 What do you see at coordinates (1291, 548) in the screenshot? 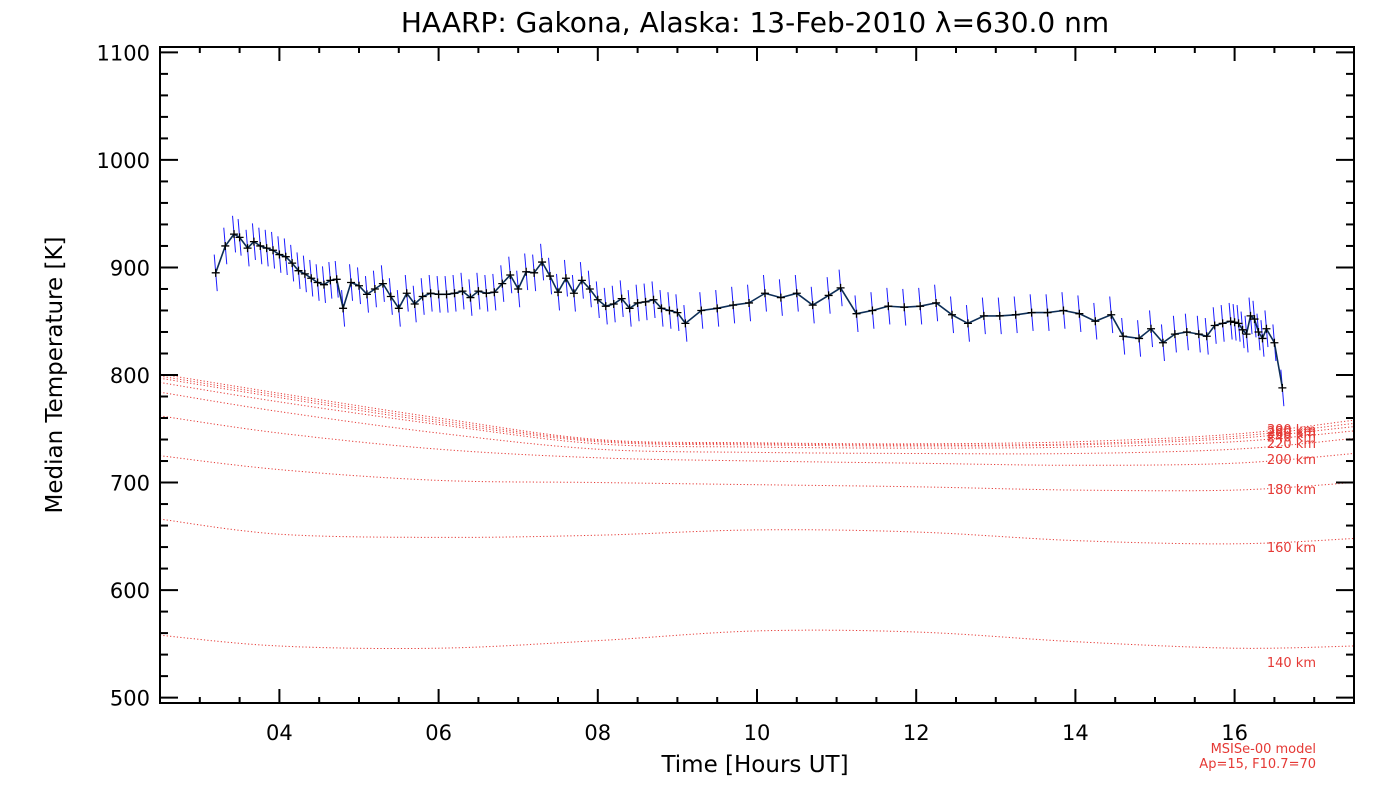
I see `model-label-160km: 160 km` at bounding box center [1291, 548].